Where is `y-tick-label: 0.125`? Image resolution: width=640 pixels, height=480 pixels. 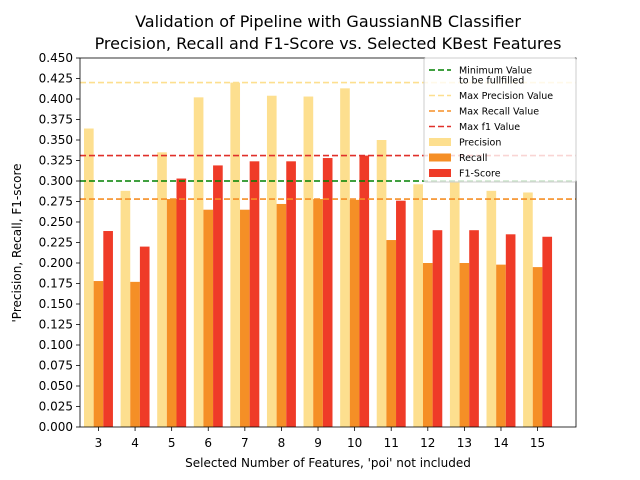
y-tick-label: 0.125 is located at coordinates (56, 325).